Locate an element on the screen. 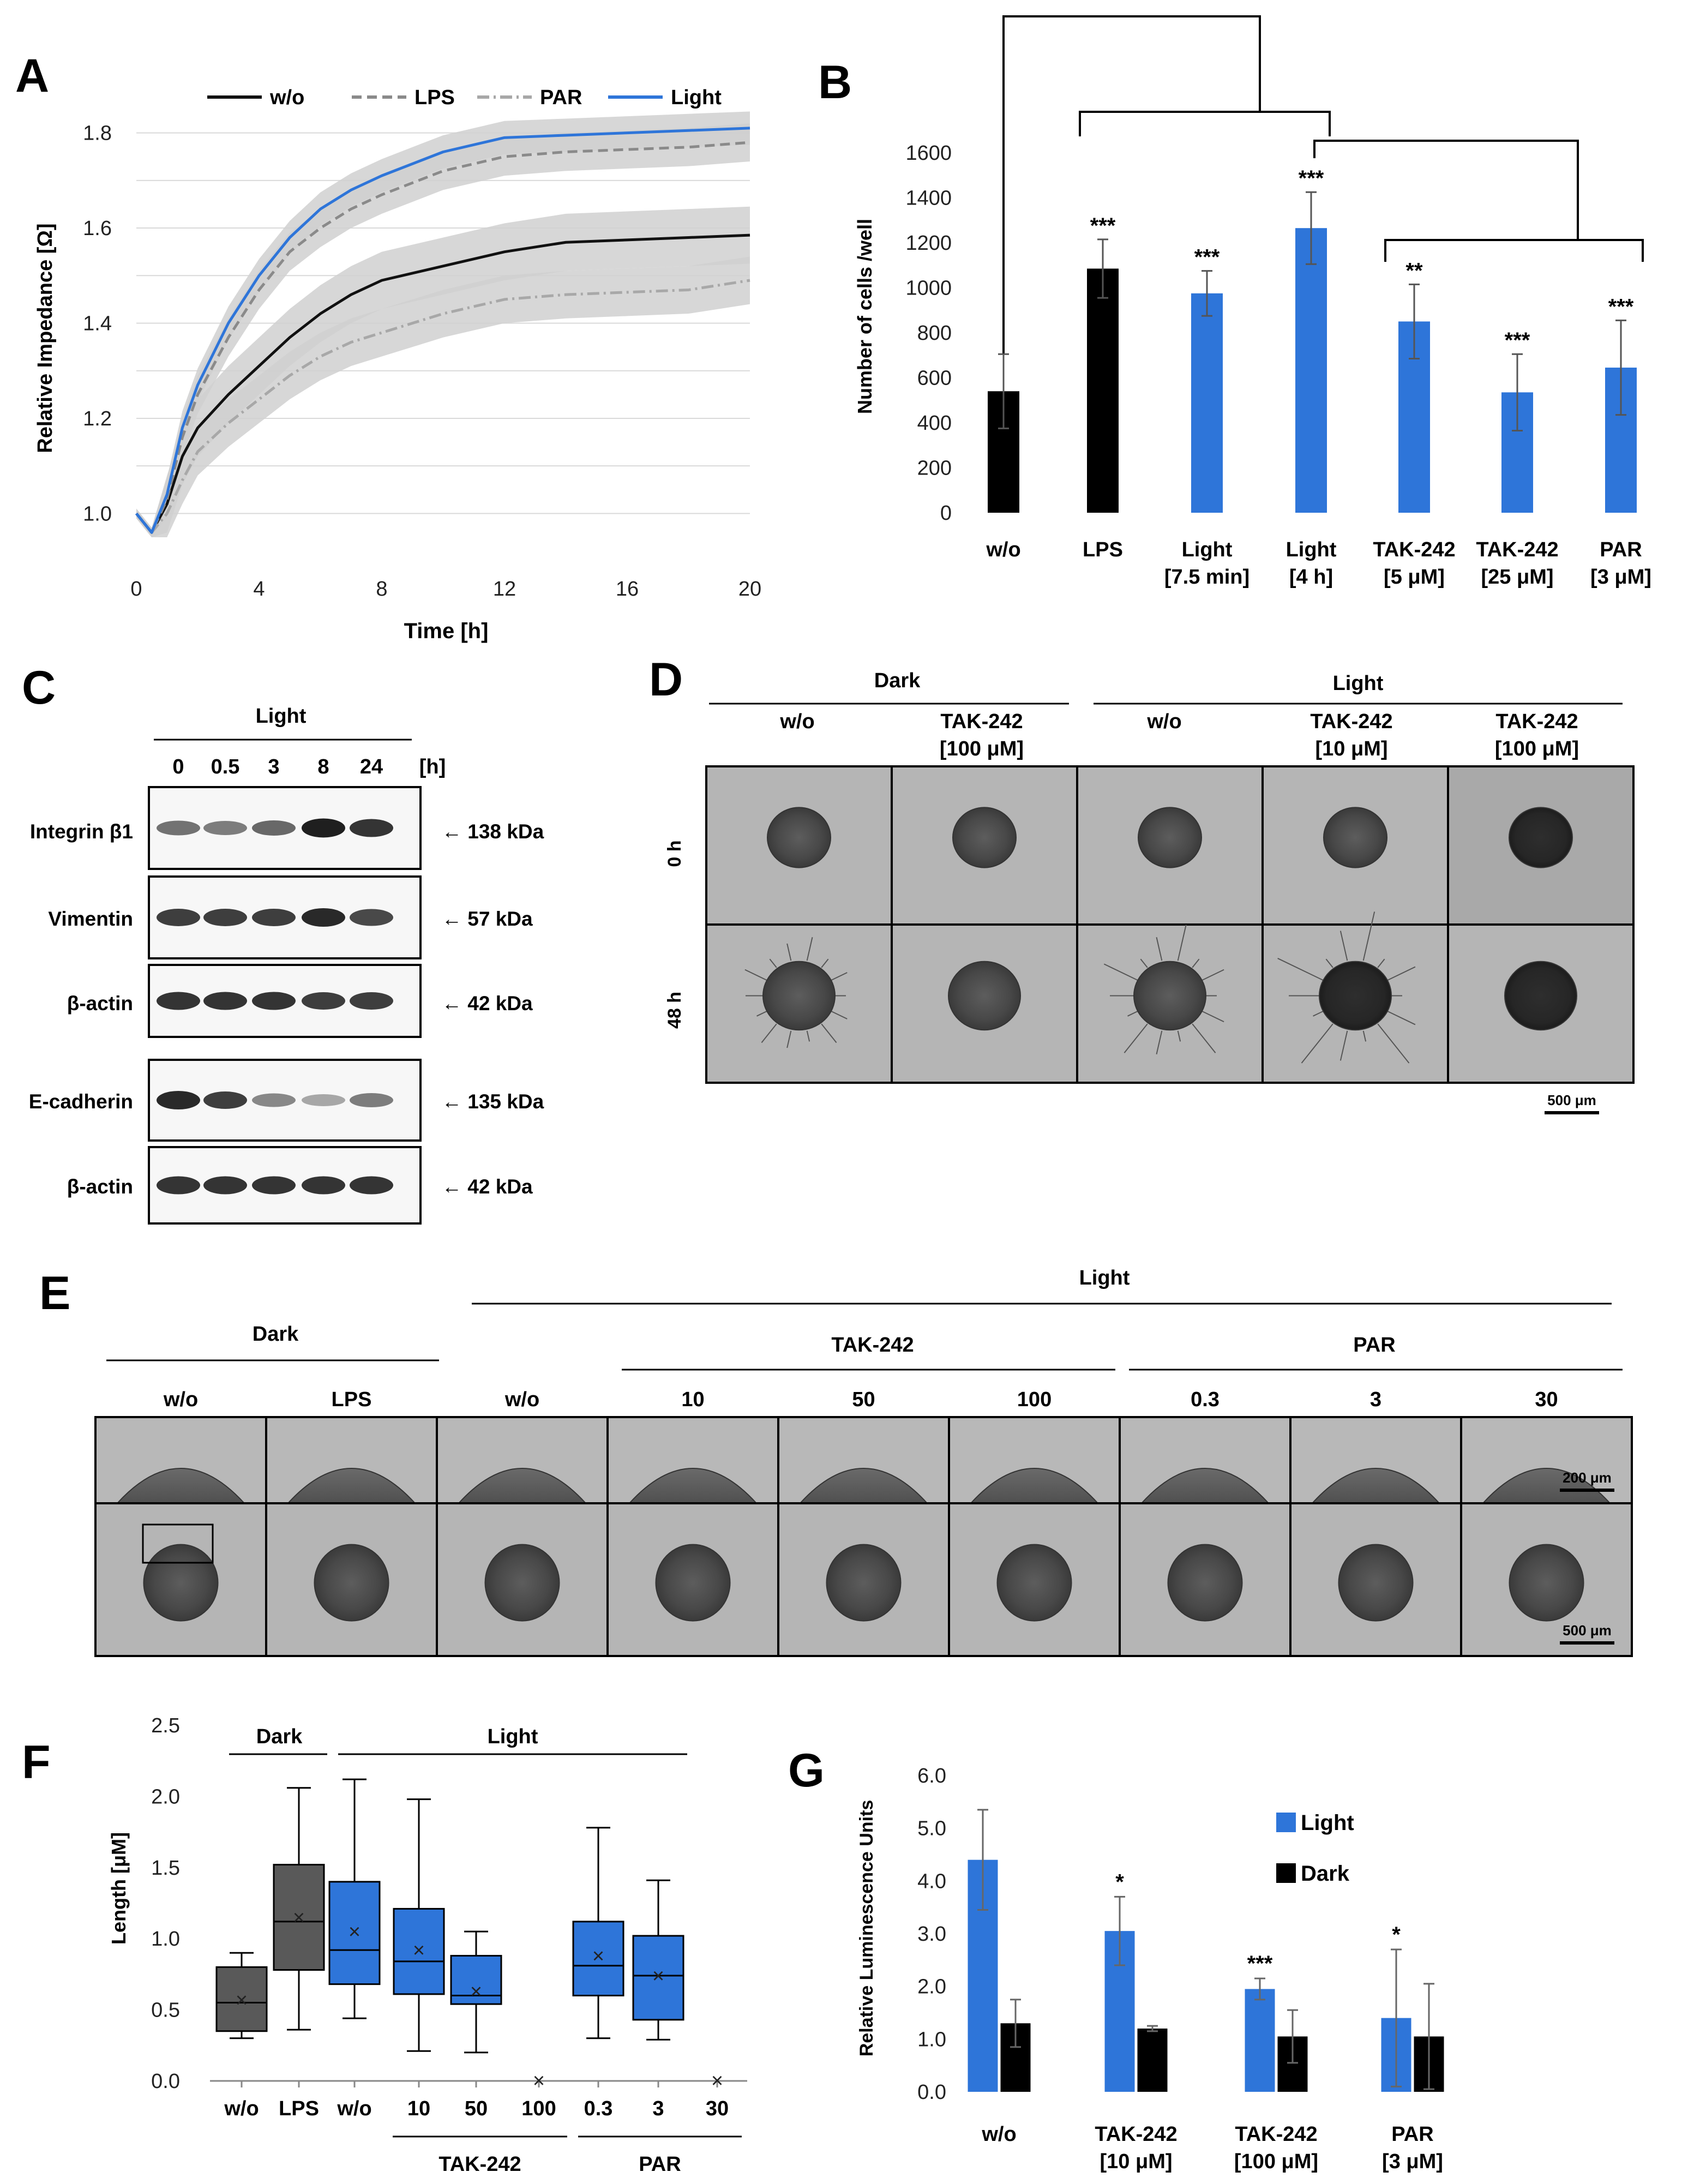  blot-protein-label: E-cadherin is located at coordinates (81, 1101).